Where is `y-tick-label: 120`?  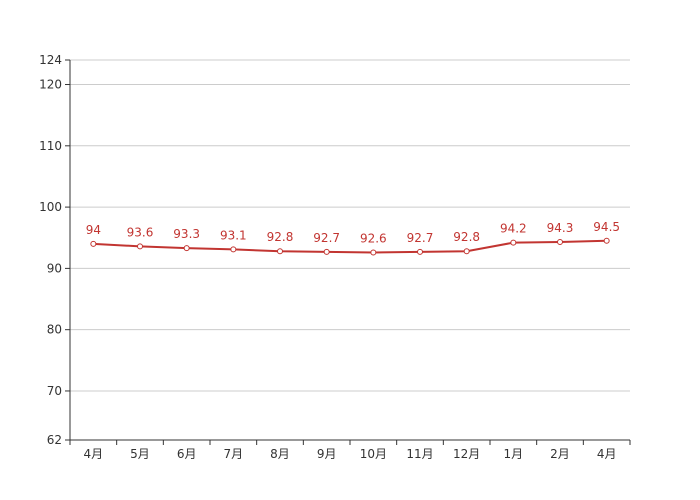 y-tick-label: 120 is located at coordinates (50, 85).